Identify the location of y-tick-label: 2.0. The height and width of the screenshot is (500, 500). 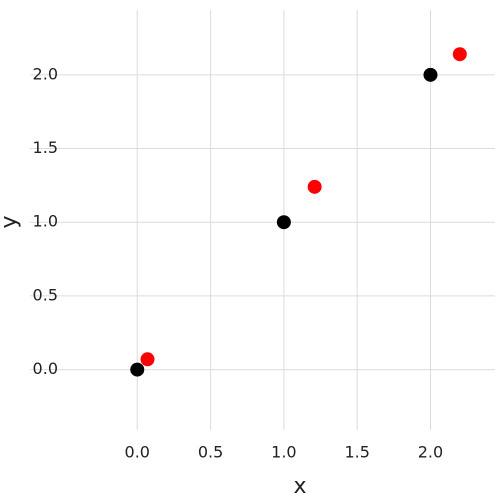
(45, 73).